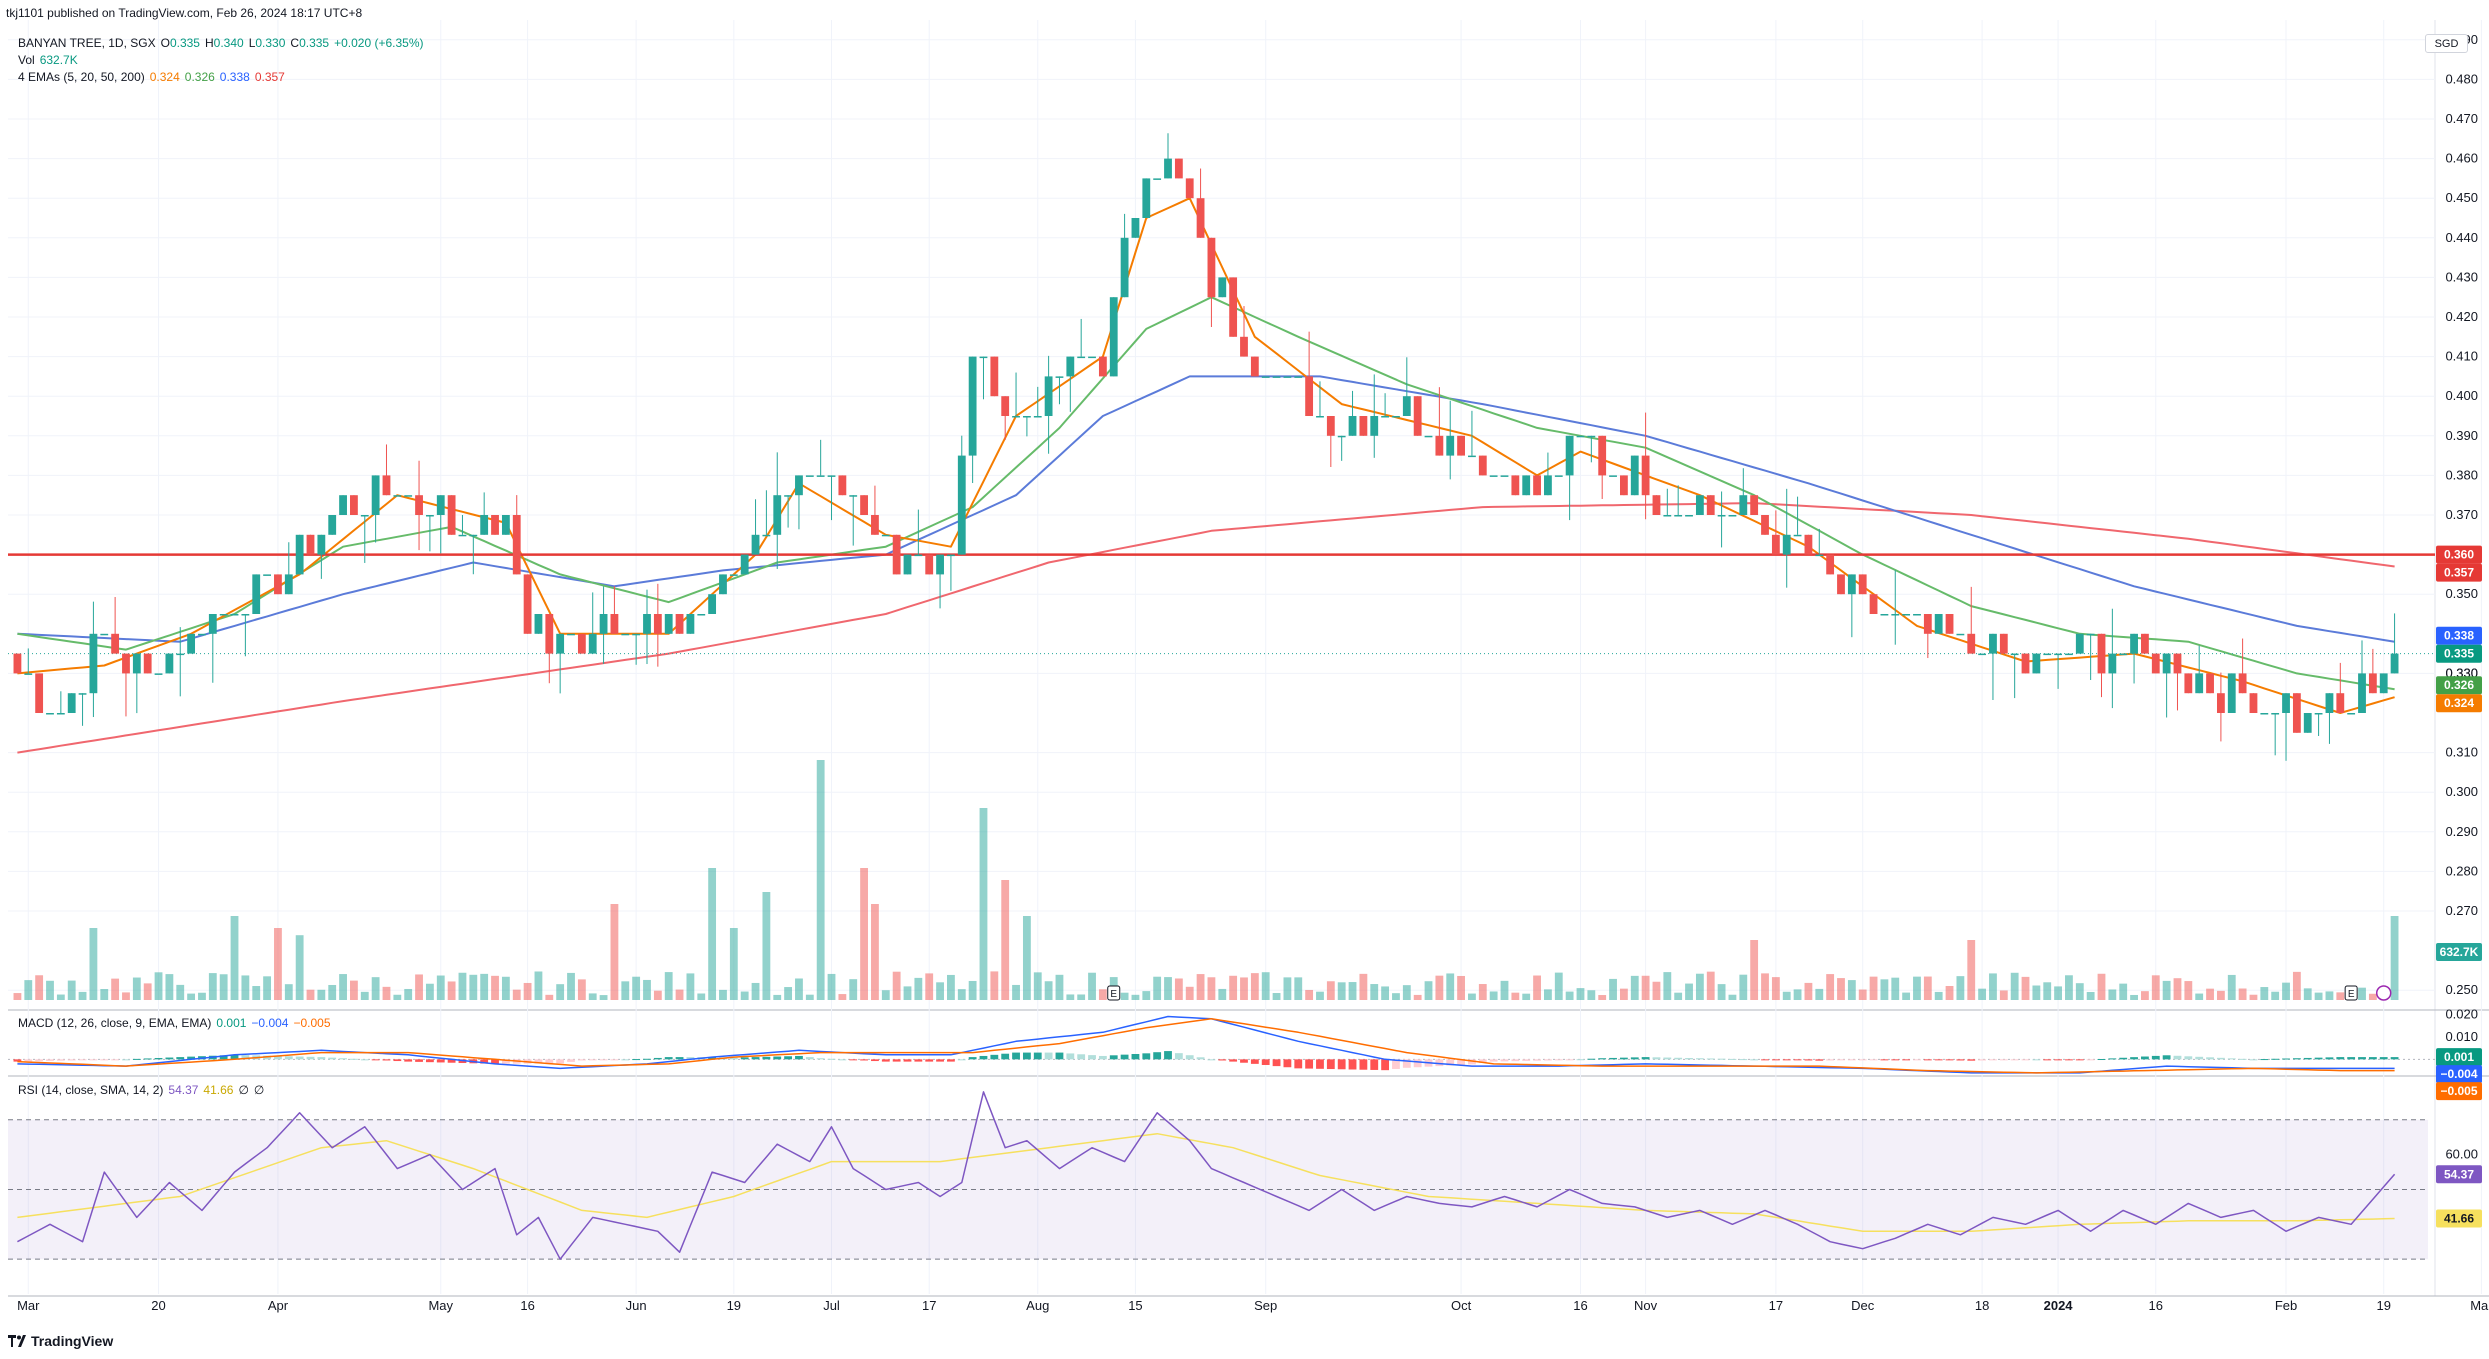  What do you see at coordinates (60, 1341) in the screenshot?
I see `tradingview-logo: TradingView` at bounding box center [60, 1341].